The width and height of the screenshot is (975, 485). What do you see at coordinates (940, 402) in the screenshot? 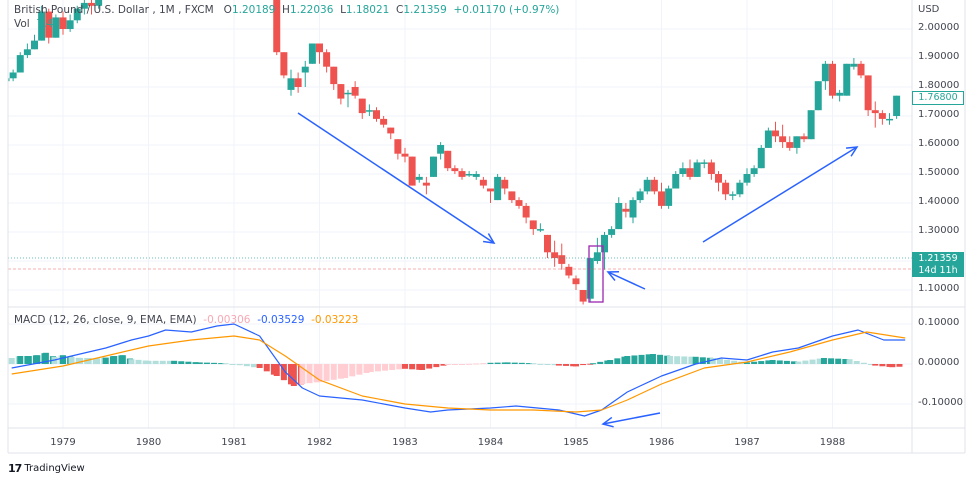
I see `macd-tick: -0.10000` at bounding box center [940, 402].